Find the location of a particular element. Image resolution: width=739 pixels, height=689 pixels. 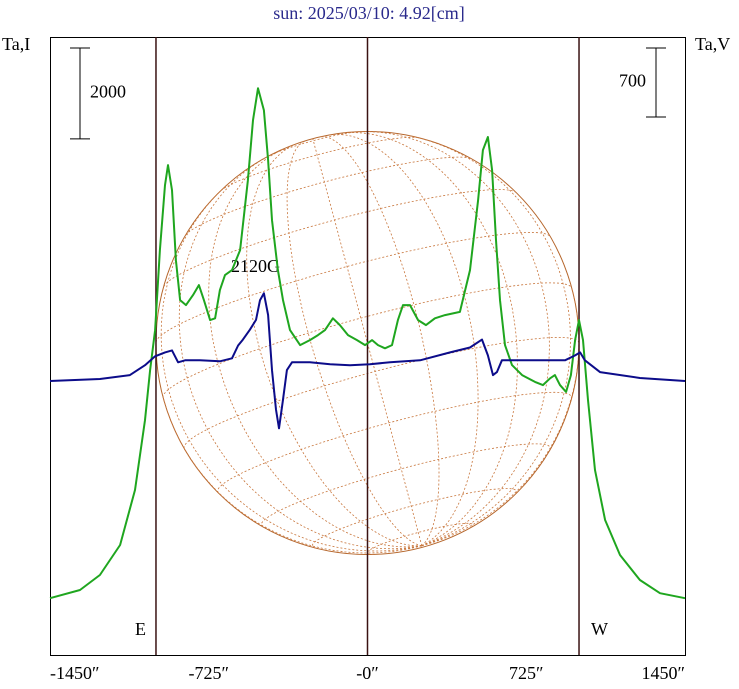

annotation: 2120G is located at coordinates (255, 266).